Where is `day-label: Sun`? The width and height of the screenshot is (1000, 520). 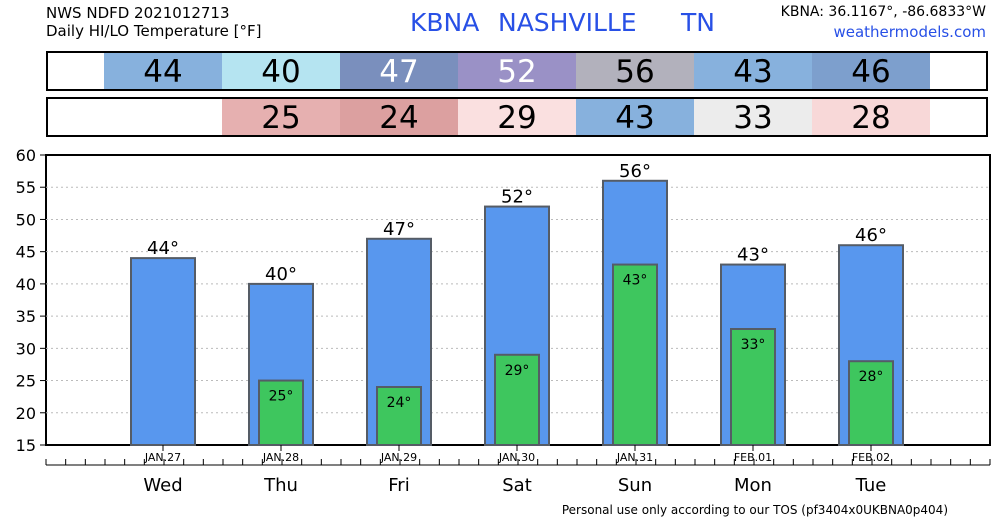
day-label: Sun is located at coordinates (635, 485).